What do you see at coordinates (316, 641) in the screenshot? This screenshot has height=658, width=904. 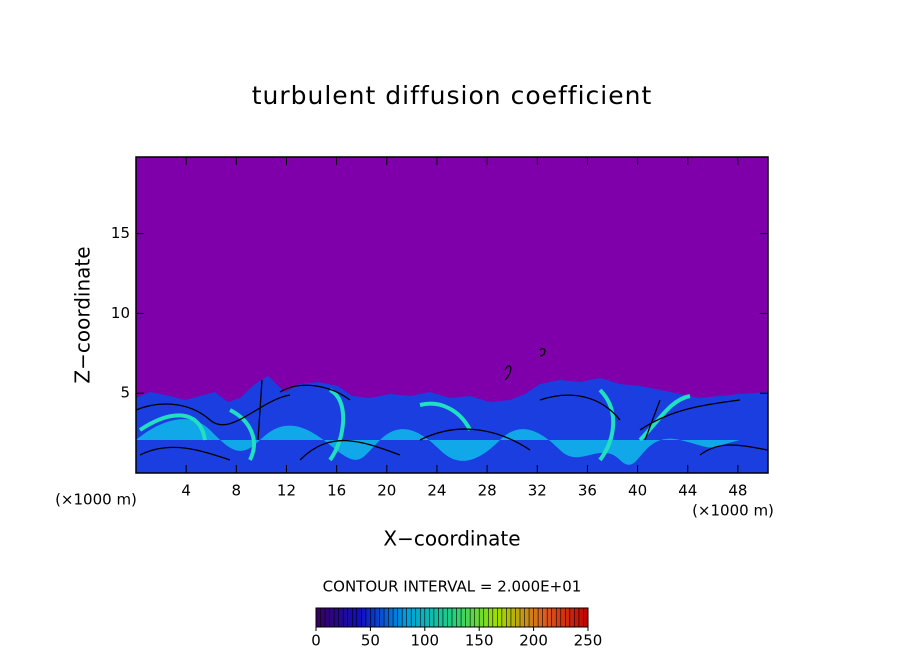 I see `colorbar-tick-label: 0` at bounding box center [316, 641].